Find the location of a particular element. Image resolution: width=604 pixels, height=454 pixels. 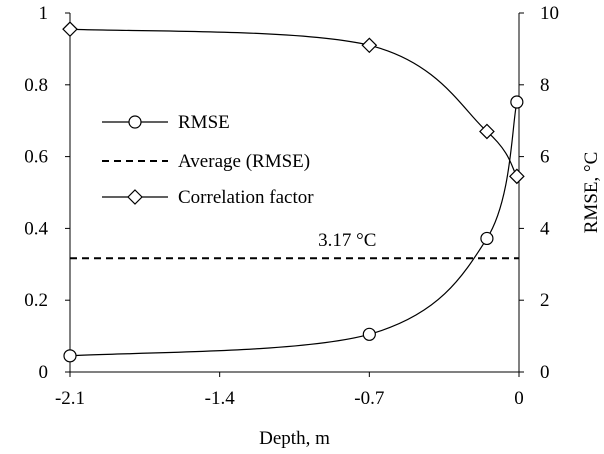

legend-label-rmse: RMSE is located at coordinates (204, 122).